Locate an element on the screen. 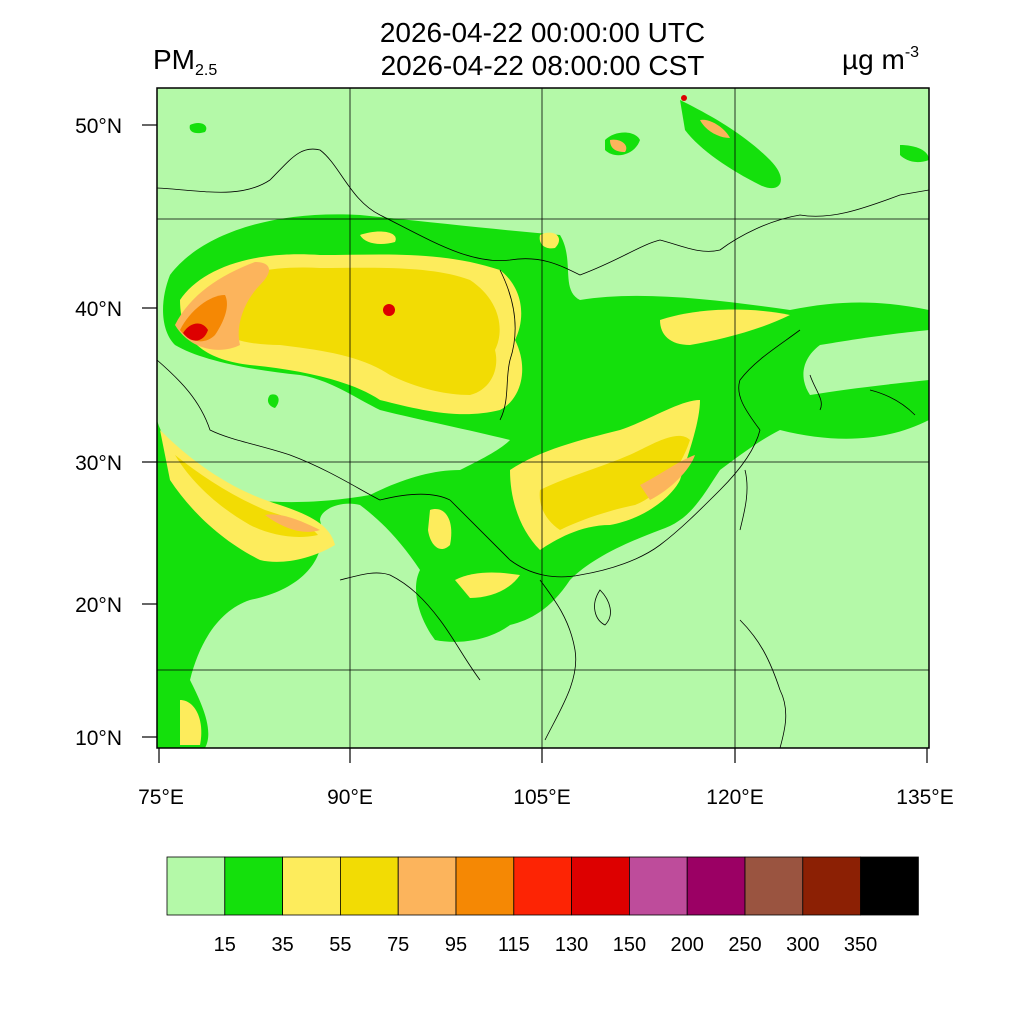 The image size is (1024, 1024). colorbar-boxes is located at coordinates (542, 886).